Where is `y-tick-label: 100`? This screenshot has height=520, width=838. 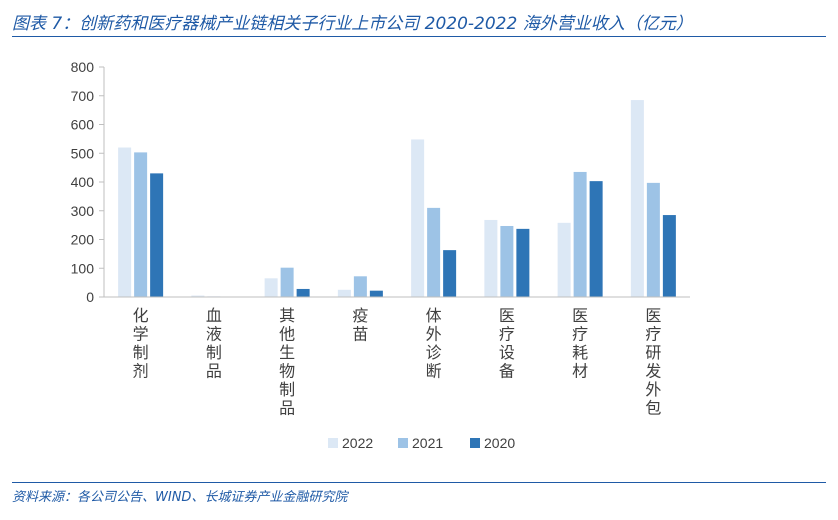 y-tick-label: 100 is located at coordinates (83, 268).